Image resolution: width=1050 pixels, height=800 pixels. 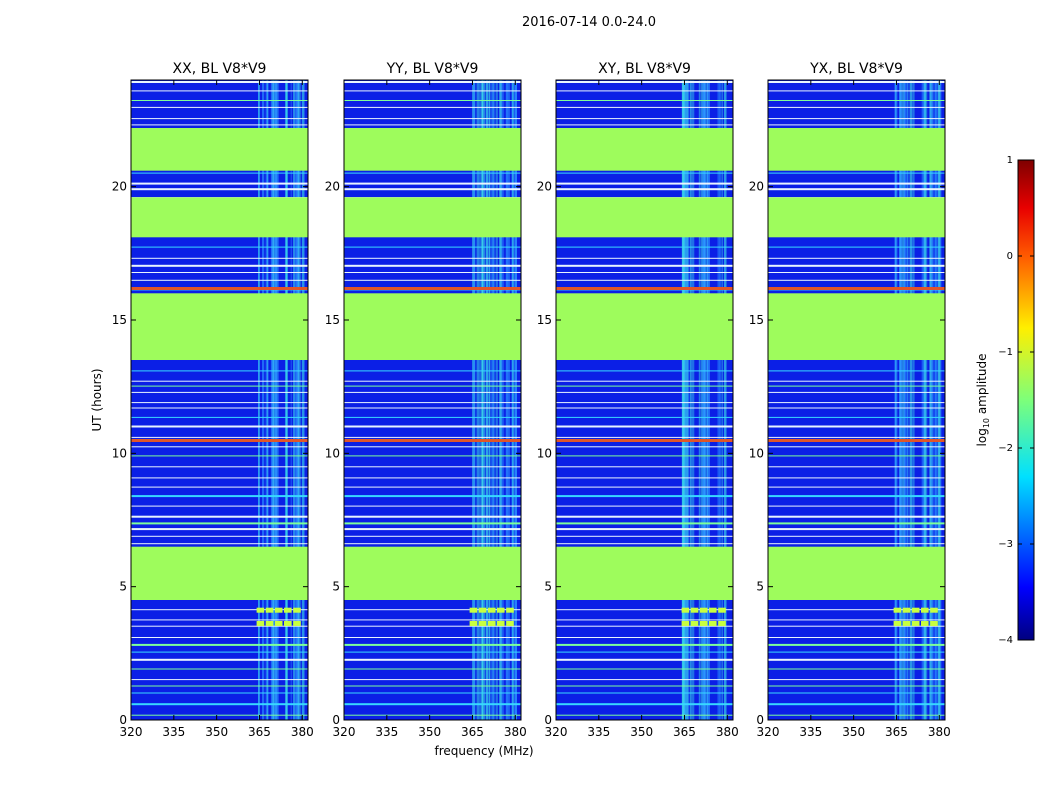 I want to click on strong-line, so click(x=219, y=288).